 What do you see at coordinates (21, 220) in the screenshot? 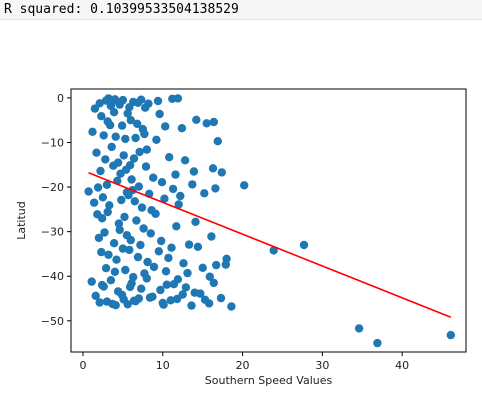
I see `y-axis-label: Latitud` at bounding box center [21, 220].